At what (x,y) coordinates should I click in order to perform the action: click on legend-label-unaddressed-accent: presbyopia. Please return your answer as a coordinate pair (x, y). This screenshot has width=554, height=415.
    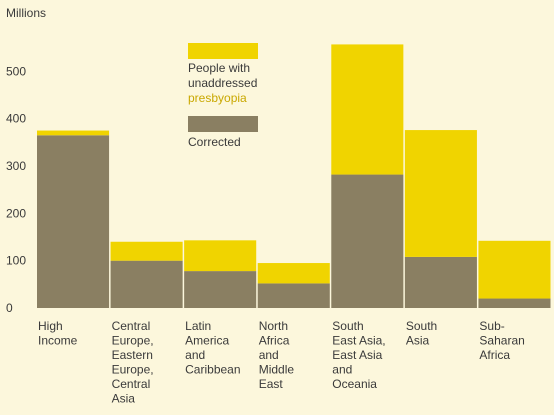
    Looking at the image, I should click on (217, 98).